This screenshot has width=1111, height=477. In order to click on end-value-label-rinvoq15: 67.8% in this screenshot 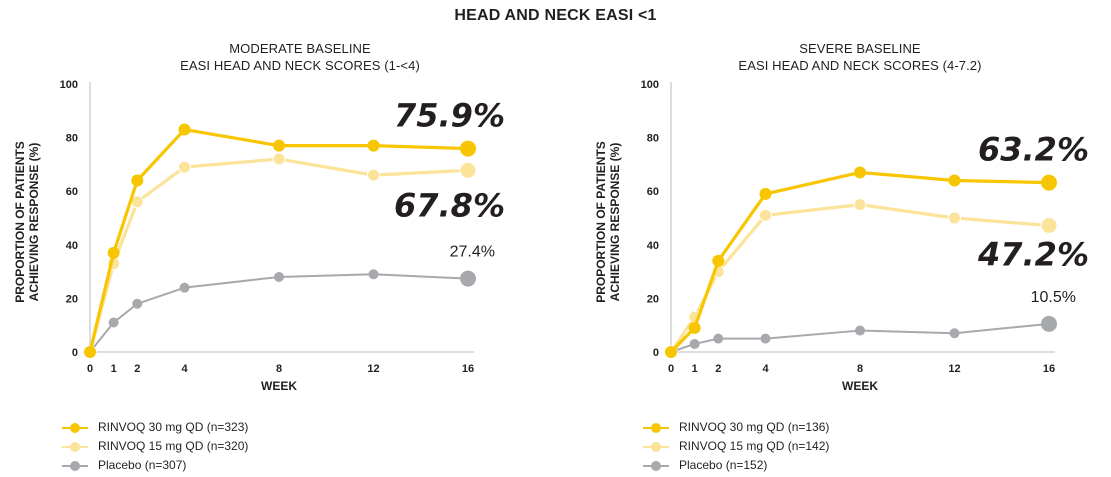, I will do `click(449, 205)`.